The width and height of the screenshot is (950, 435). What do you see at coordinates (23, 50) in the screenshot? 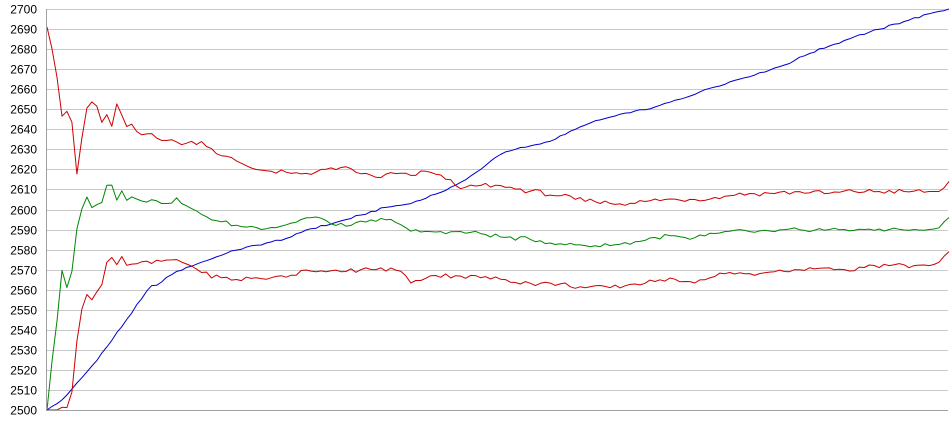
I see `y-tick-label: 2680` at bounding box center [23, 50].